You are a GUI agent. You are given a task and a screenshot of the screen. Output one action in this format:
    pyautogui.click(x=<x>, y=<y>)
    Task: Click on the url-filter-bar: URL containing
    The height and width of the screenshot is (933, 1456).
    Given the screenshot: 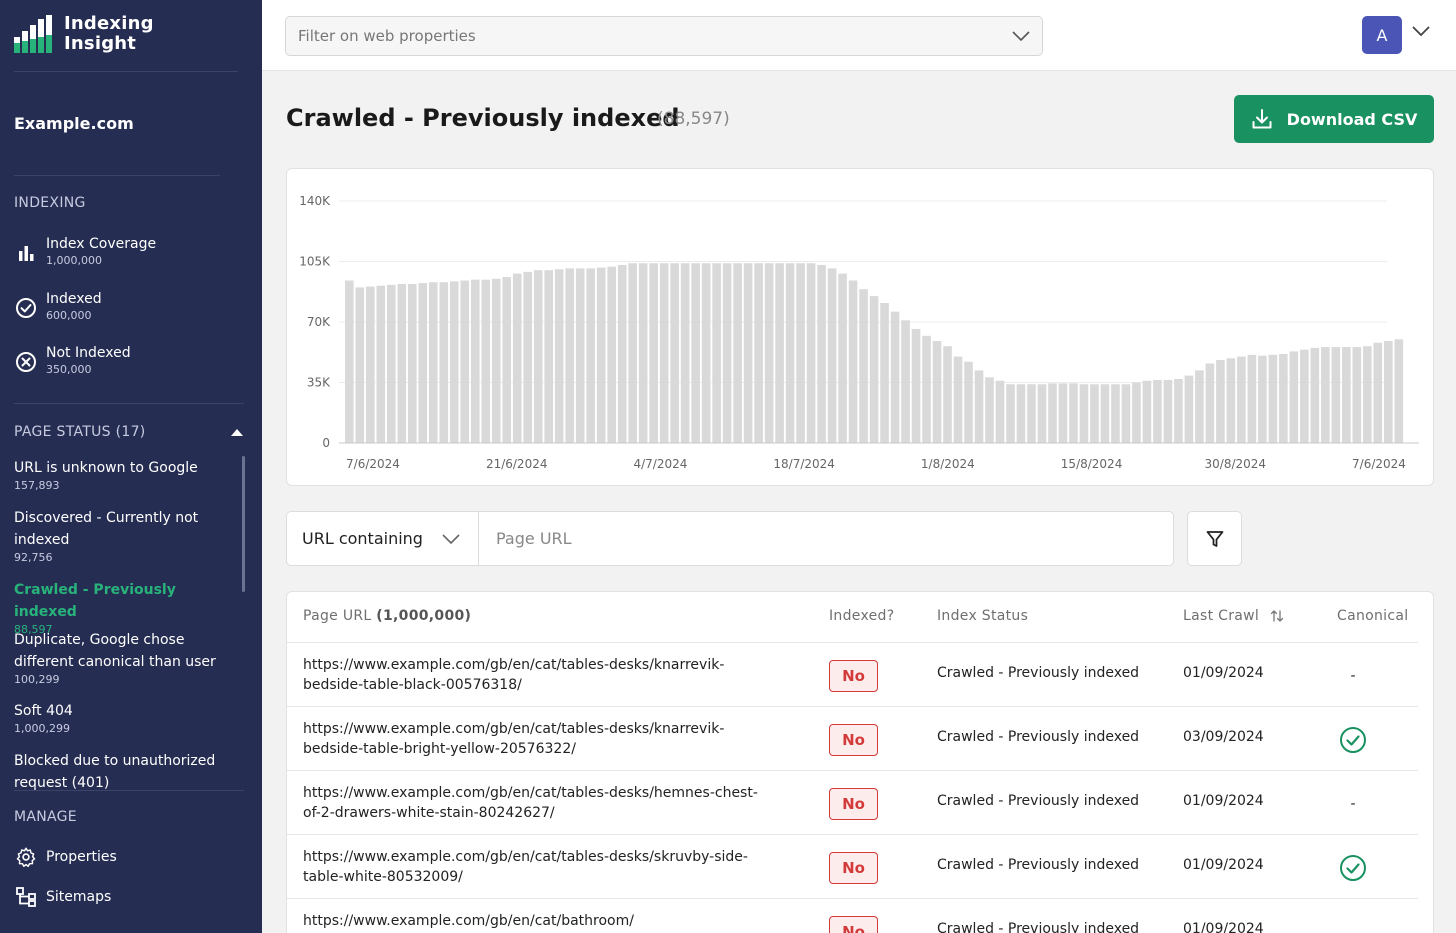 What is the action you would take?
    pyautogui.click(x=730, y=538)
    